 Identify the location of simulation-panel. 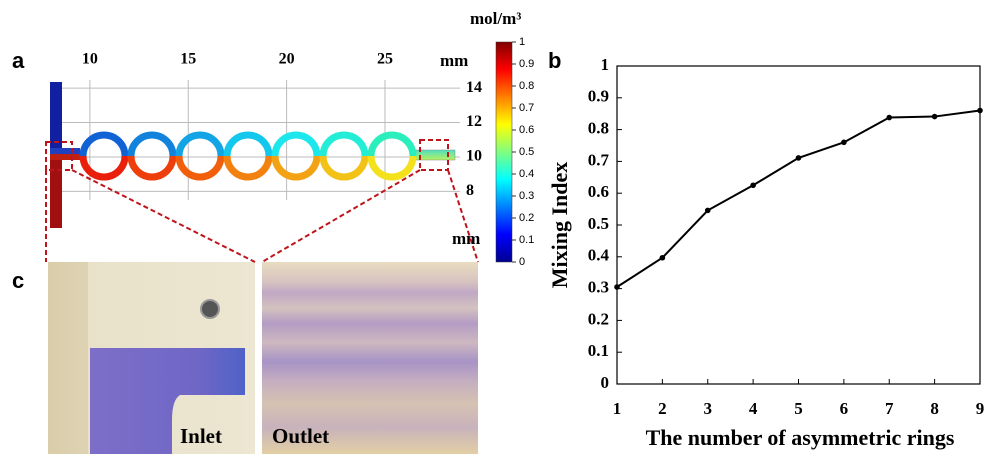
(255, 154).